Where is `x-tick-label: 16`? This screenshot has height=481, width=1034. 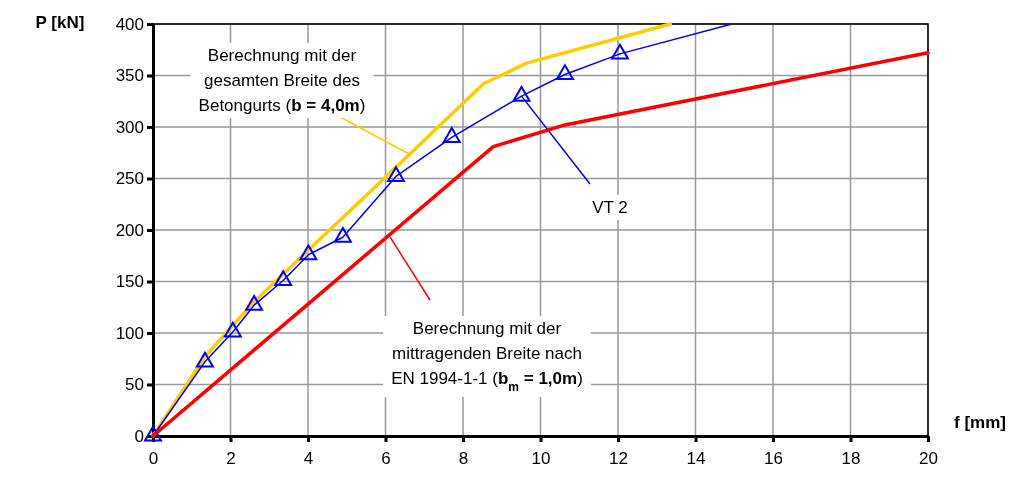 x-tick-label: 16 is located at coordinates (773, 458).